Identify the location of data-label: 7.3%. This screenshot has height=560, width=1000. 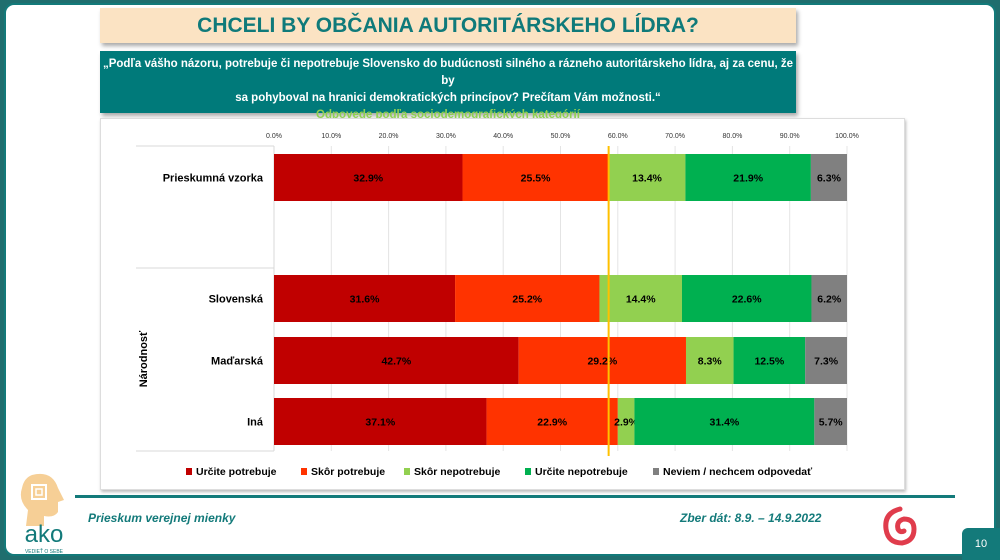
(826, 362).